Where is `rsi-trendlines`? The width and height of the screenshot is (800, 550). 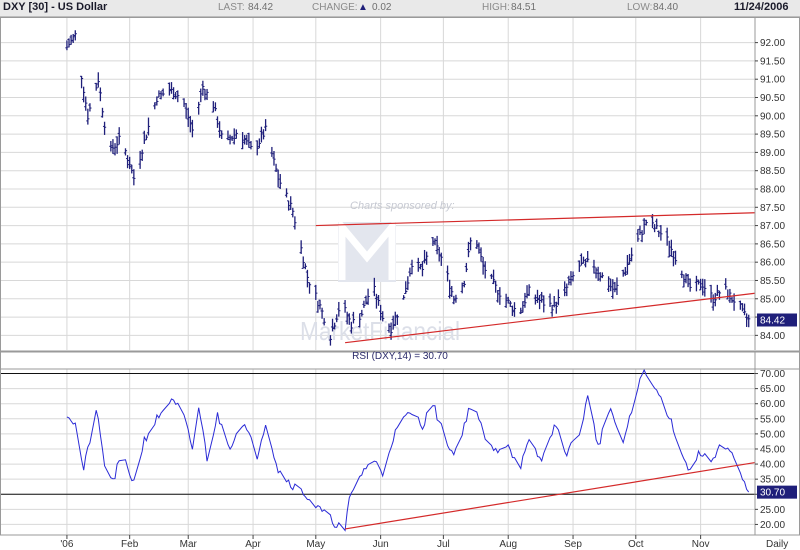 rsi-trendlines is located at coordinates (550, 495).